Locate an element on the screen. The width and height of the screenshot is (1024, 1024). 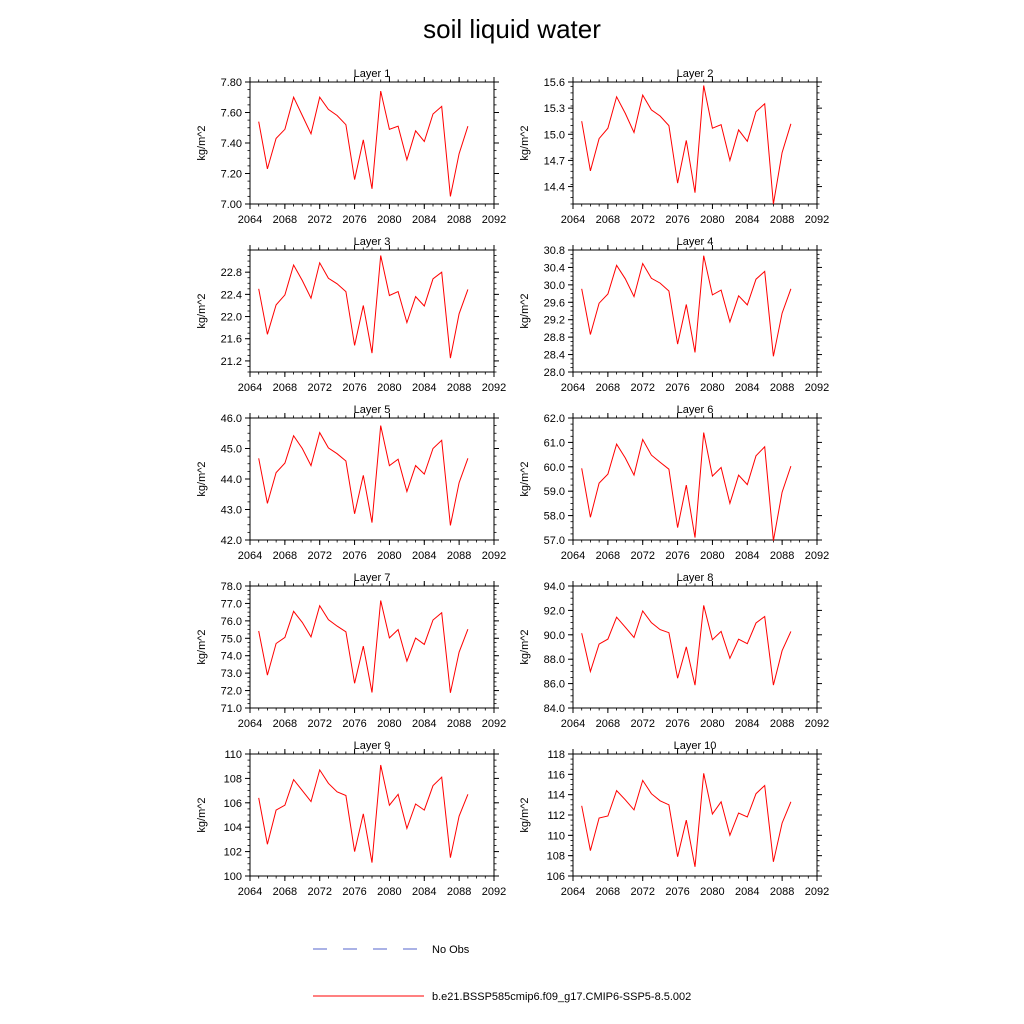
y-tick-label: 44.0 is located at coordinates (231, 480).